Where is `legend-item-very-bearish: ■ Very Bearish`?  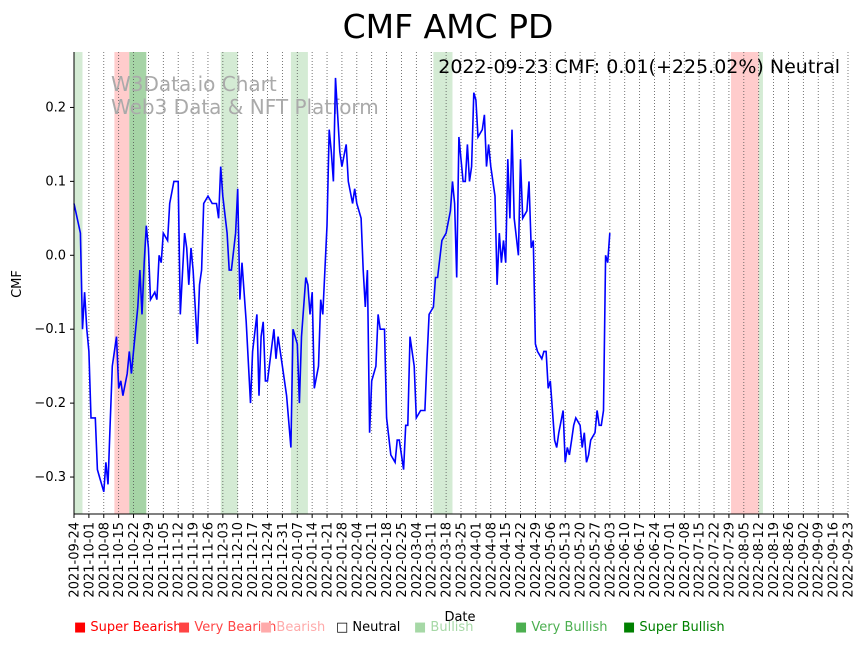
legend-item-very-bearish: ■ Very Bearish is located at coordinates (227, 627).